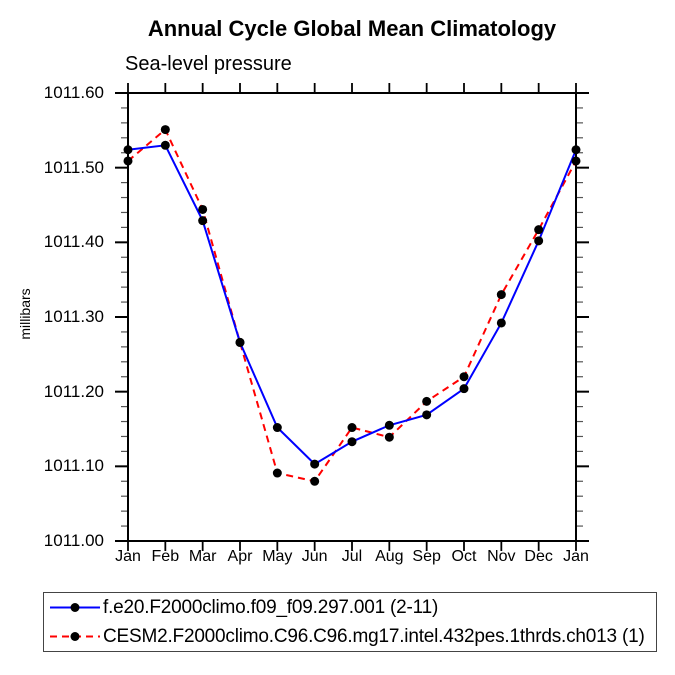  Describe the element at coordinates (240, 556) in the screenshot. I see `x-tick-label: Apr` at that location.